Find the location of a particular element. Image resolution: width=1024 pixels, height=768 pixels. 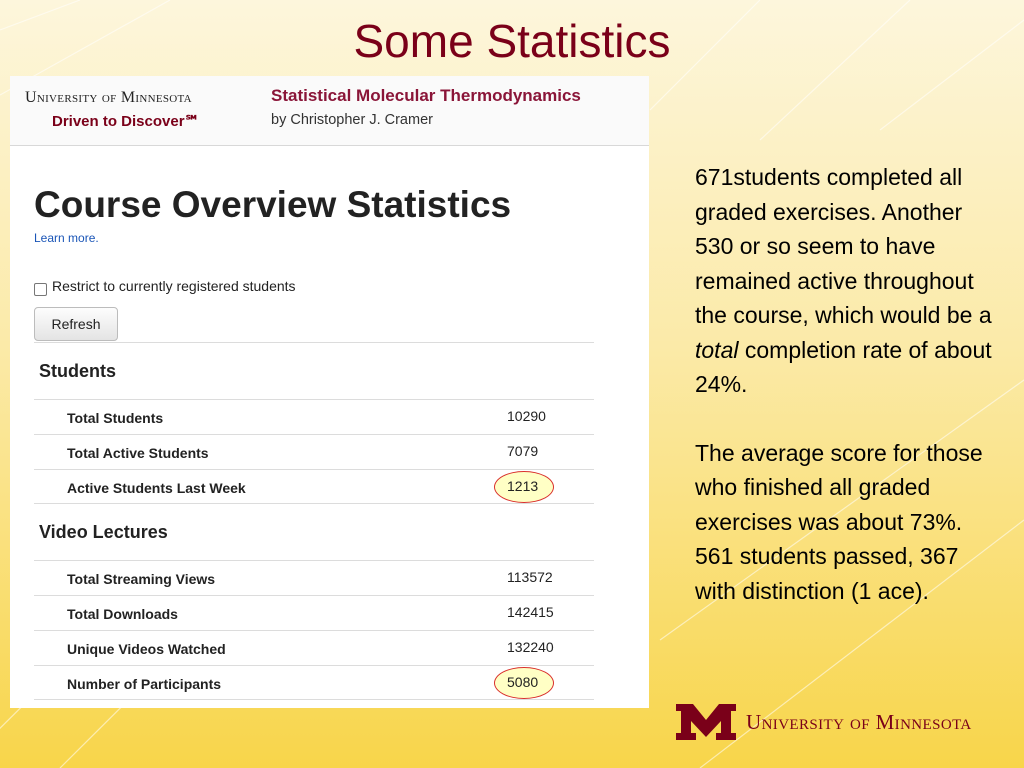

stat-value: 10290 is located at coordinates (526, 416).